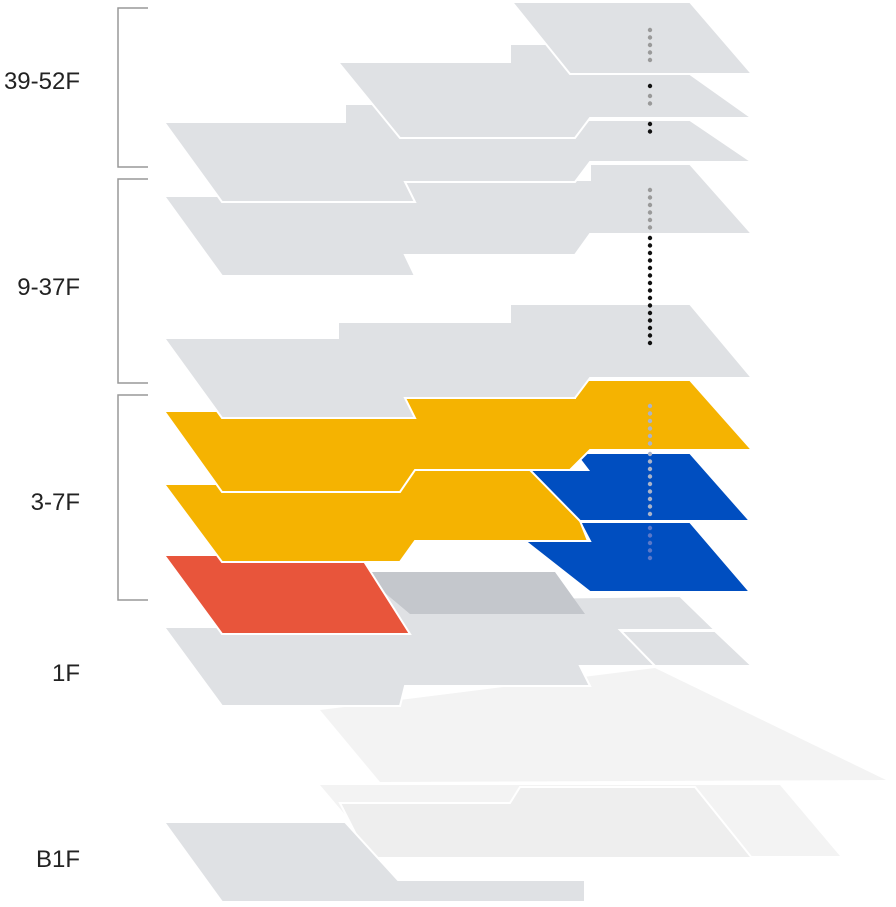  I want to click on label-3-7f: 3-7F, so click(55, 502).